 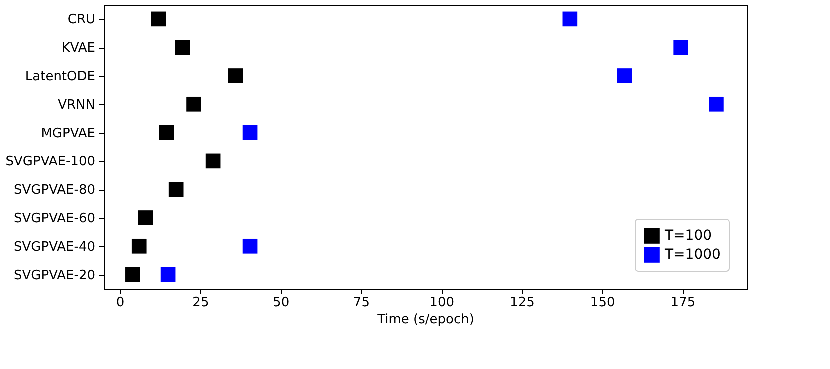 I want to click on x-tick-label: 50, so click(x=281, y=303).